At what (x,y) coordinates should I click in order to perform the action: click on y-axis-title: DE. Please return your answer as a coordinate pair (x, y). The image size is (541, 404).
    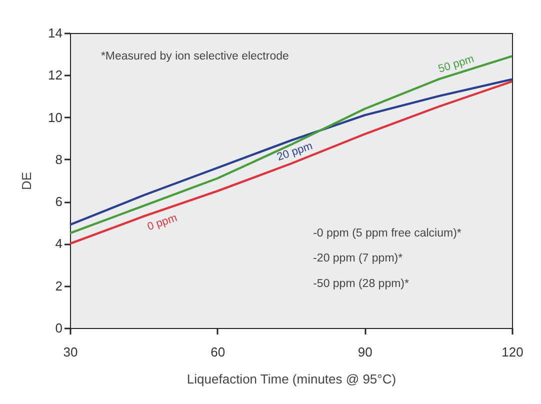
    Looking at the image, I should click on (26, 181).